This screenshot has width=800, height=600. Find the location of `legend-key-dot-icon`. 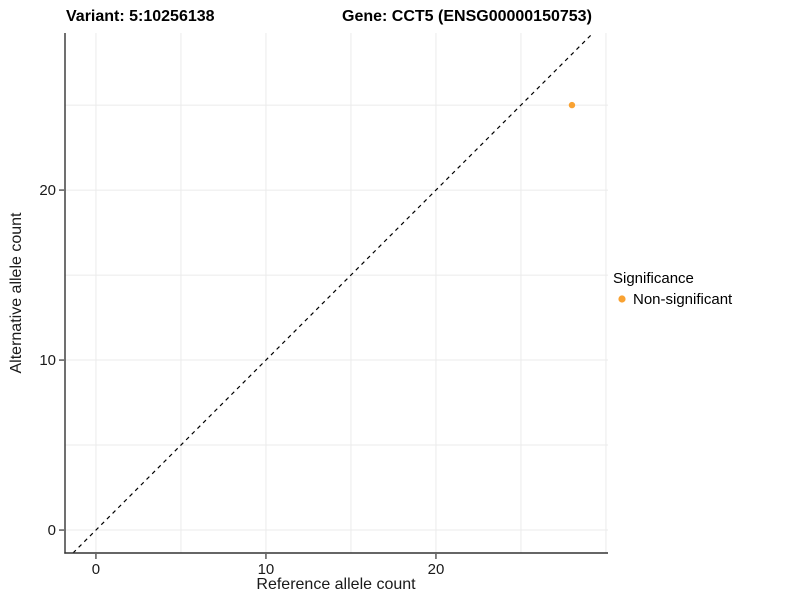

legend-key-dot-icon is located at coordinates (622, 299).